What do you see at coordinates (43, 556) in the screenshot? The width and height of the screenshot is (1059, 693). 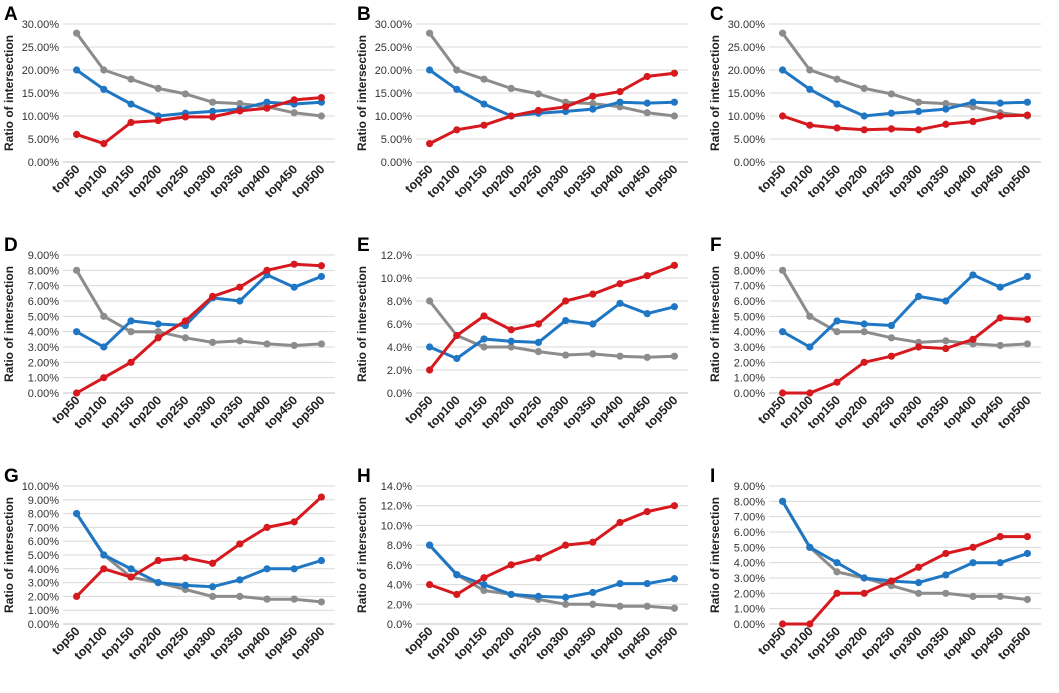 I see `y-tick-label: 5.00%` at bounding box center [43, 556].